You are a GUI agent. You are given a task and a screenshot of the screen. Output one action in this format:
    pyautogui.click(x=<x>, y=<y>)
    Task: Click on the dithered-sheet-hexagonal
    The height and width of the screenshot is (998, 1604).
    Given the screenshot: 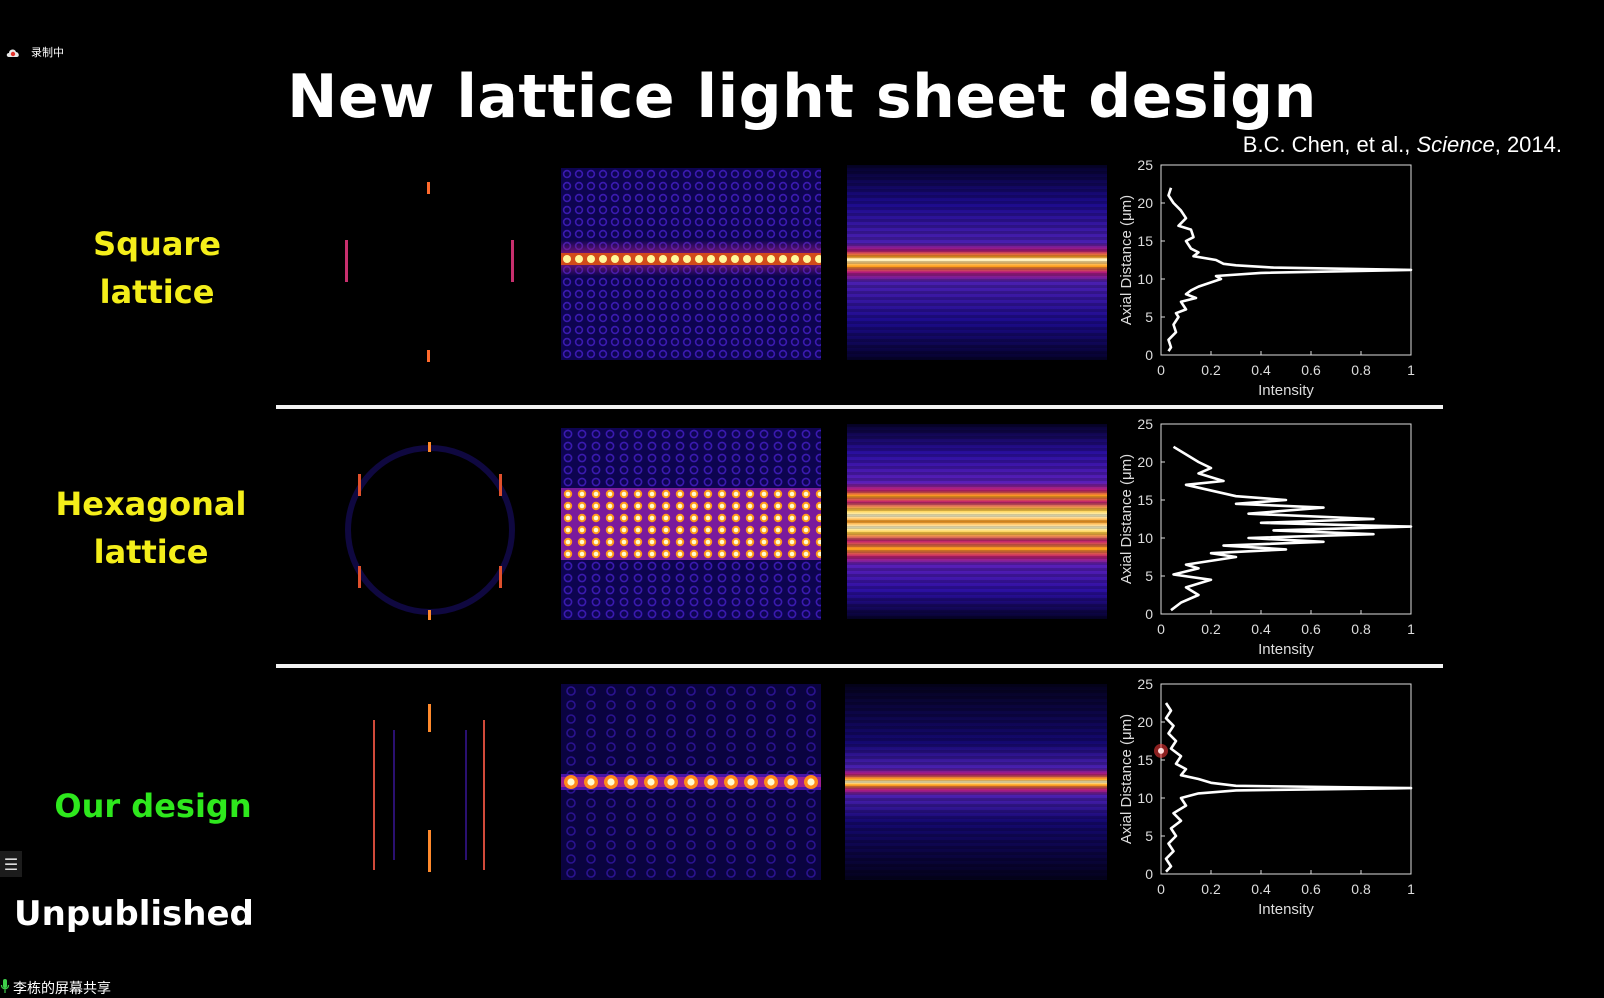 What is the action you would take?
    pyautogui.click(x=977, y=521)
    